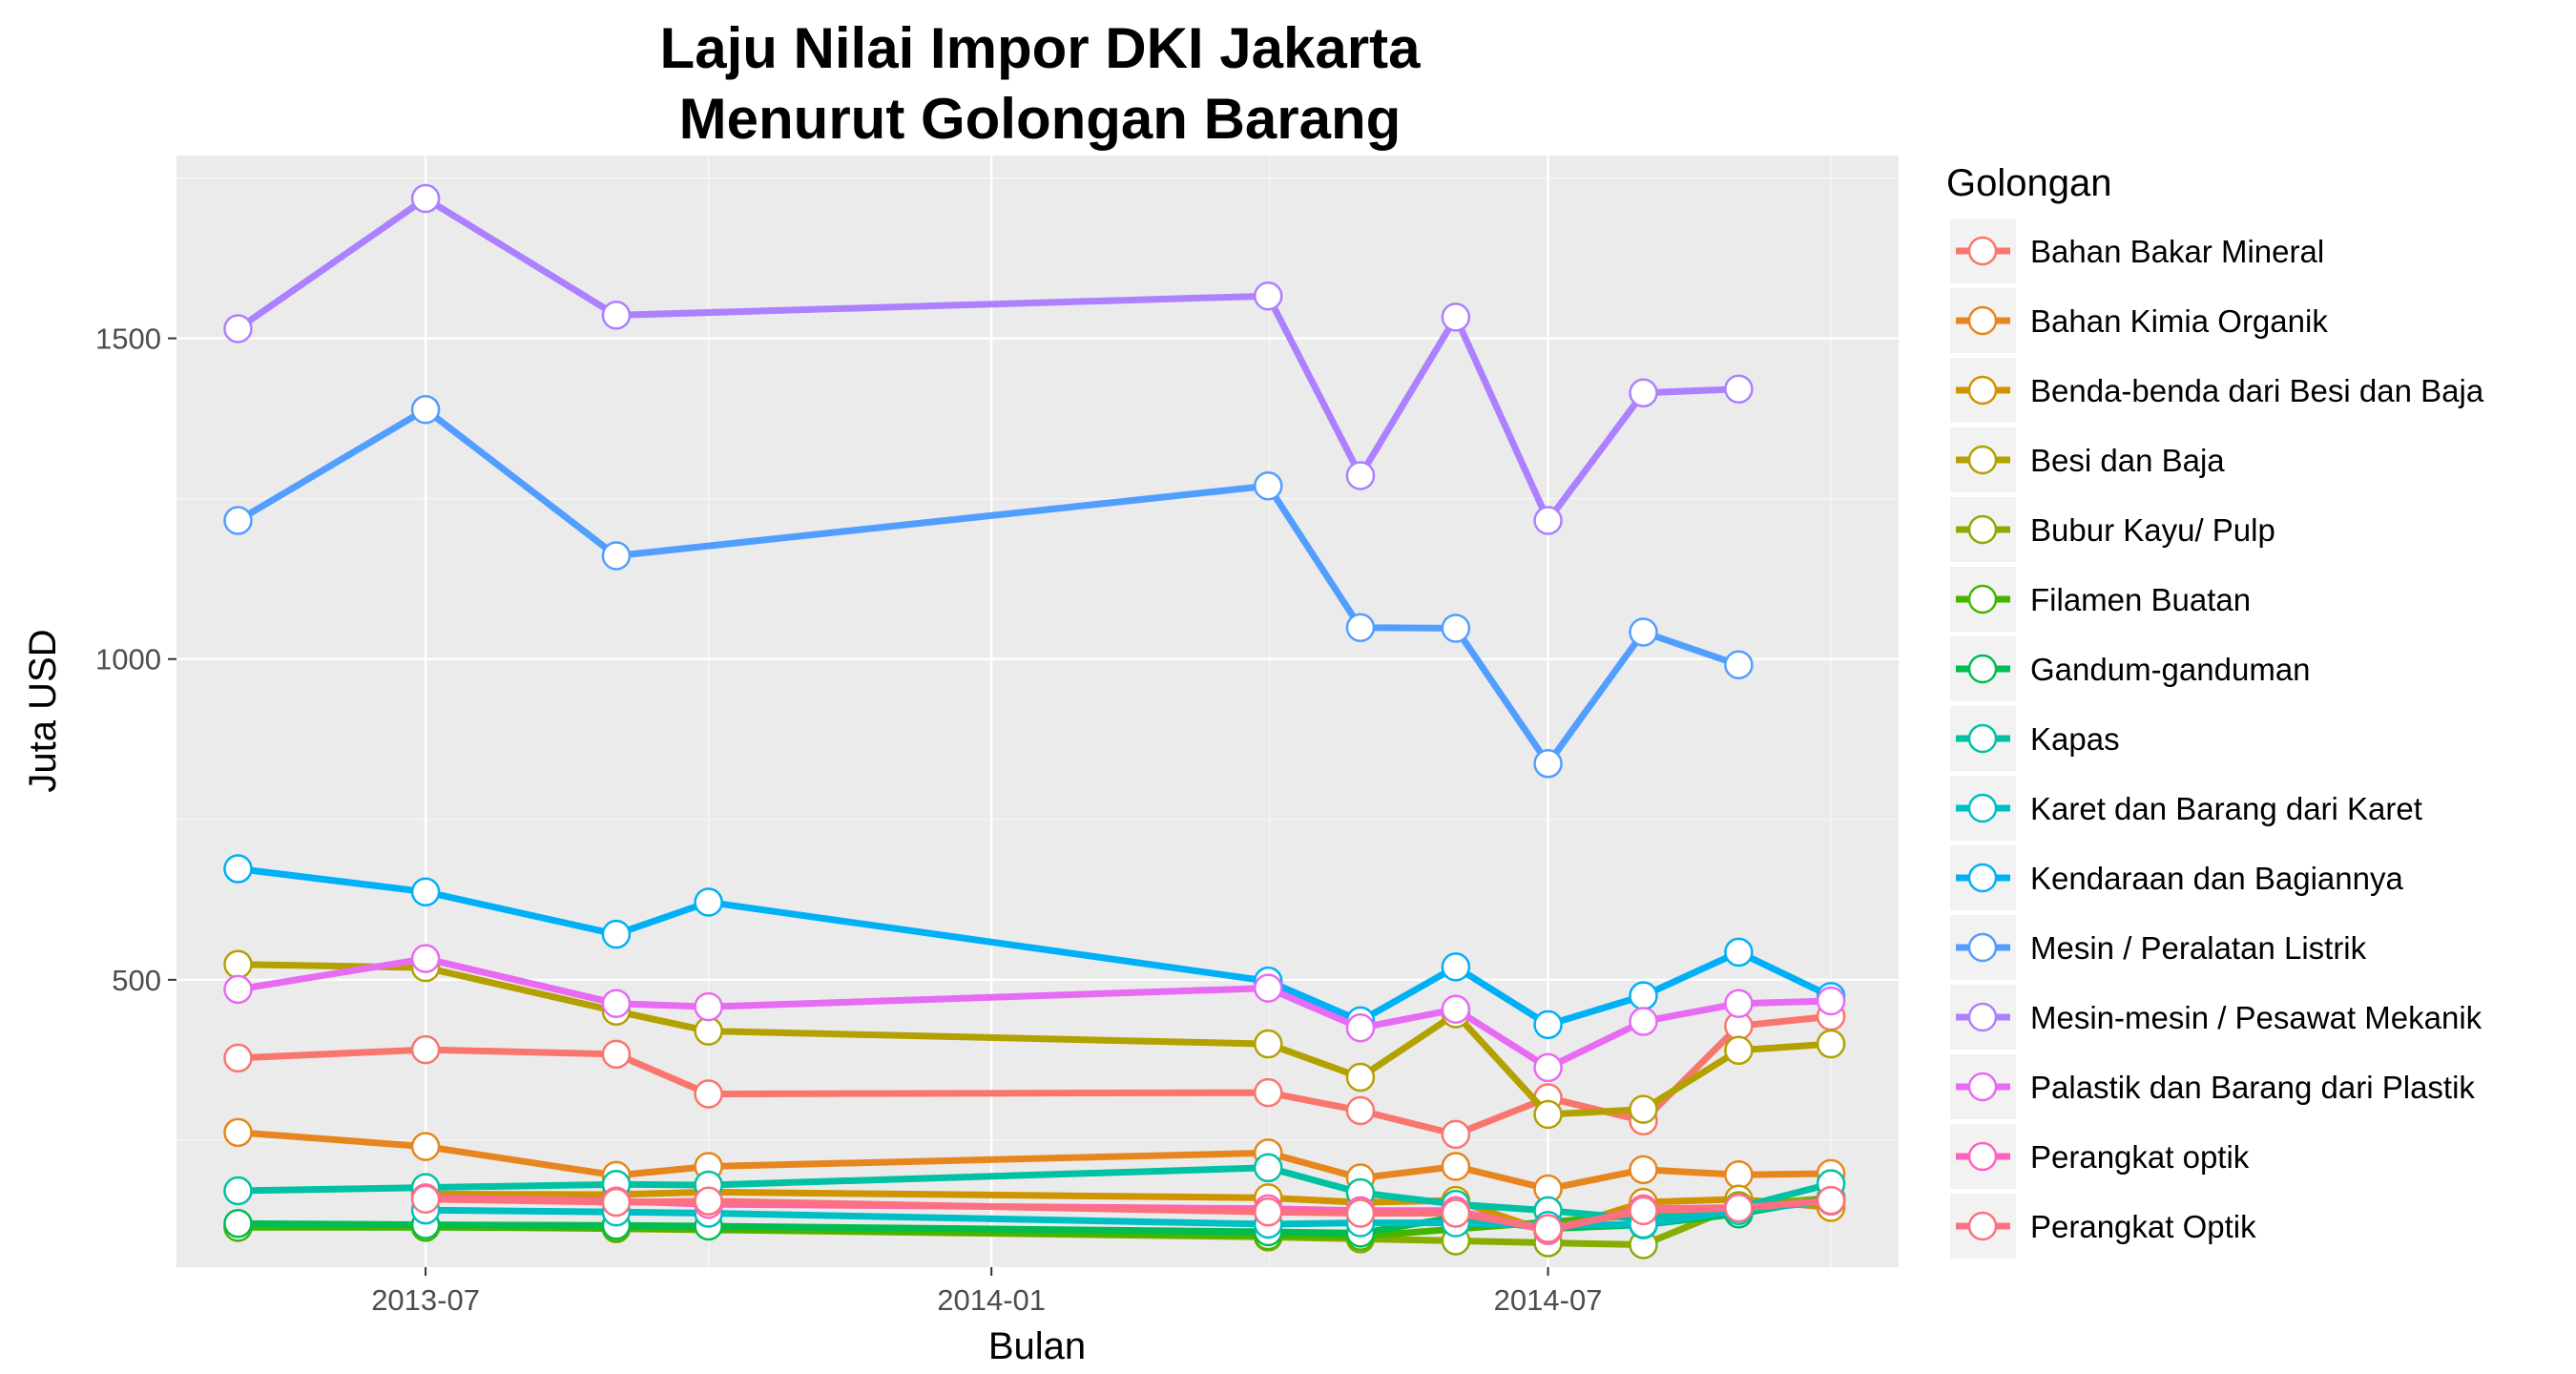 The image size is (2576, 1374). What do you see at coordinates (2143, 1226) in the screenshot?
I see `legend-label: Perangkat Optik` at bounding box center [2143, 1226].